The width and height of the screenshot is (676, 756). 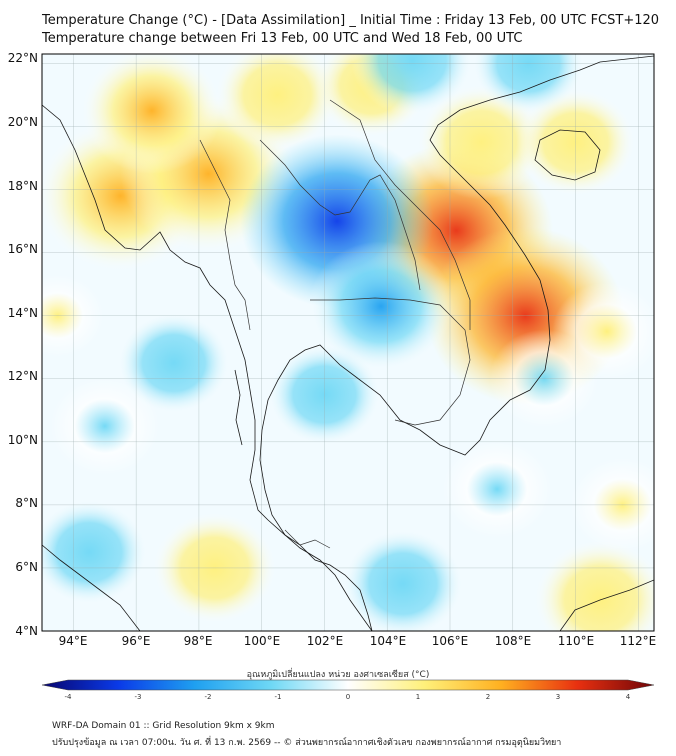 I want to click on border-thailand-laos, so click(x=340, y=215).